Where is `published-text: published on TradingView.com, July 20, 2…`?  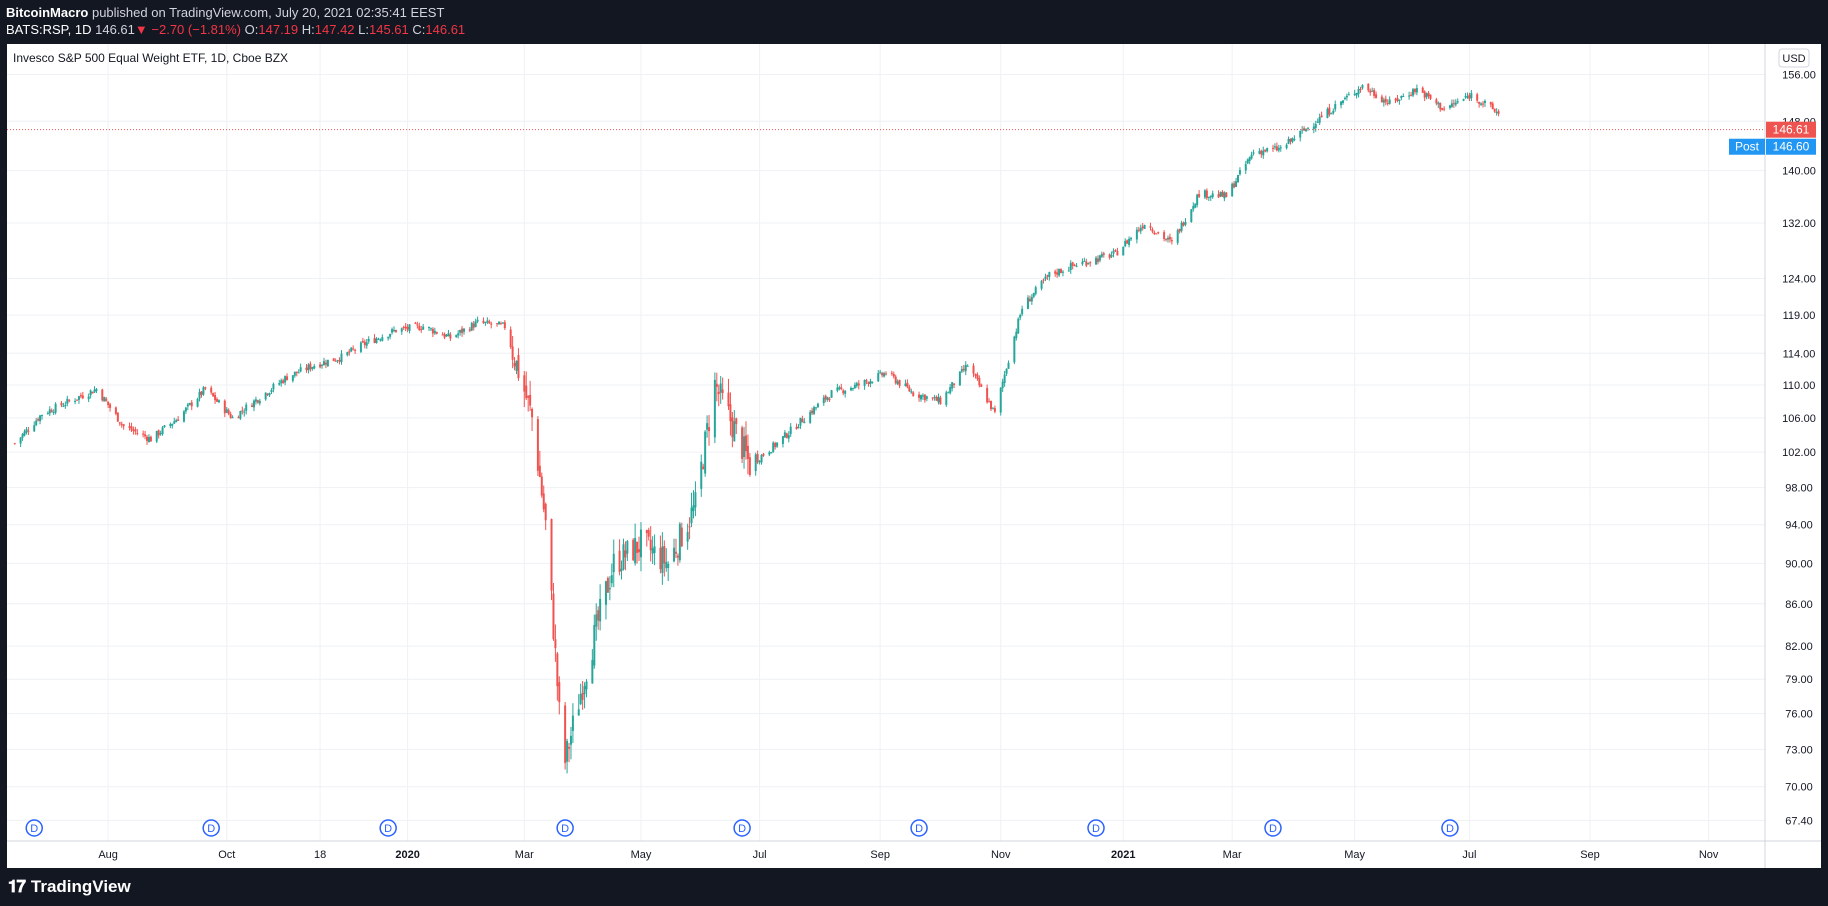
published-text: published on TradingView.com, July 20, 2… is located at coordinates (268, 12).